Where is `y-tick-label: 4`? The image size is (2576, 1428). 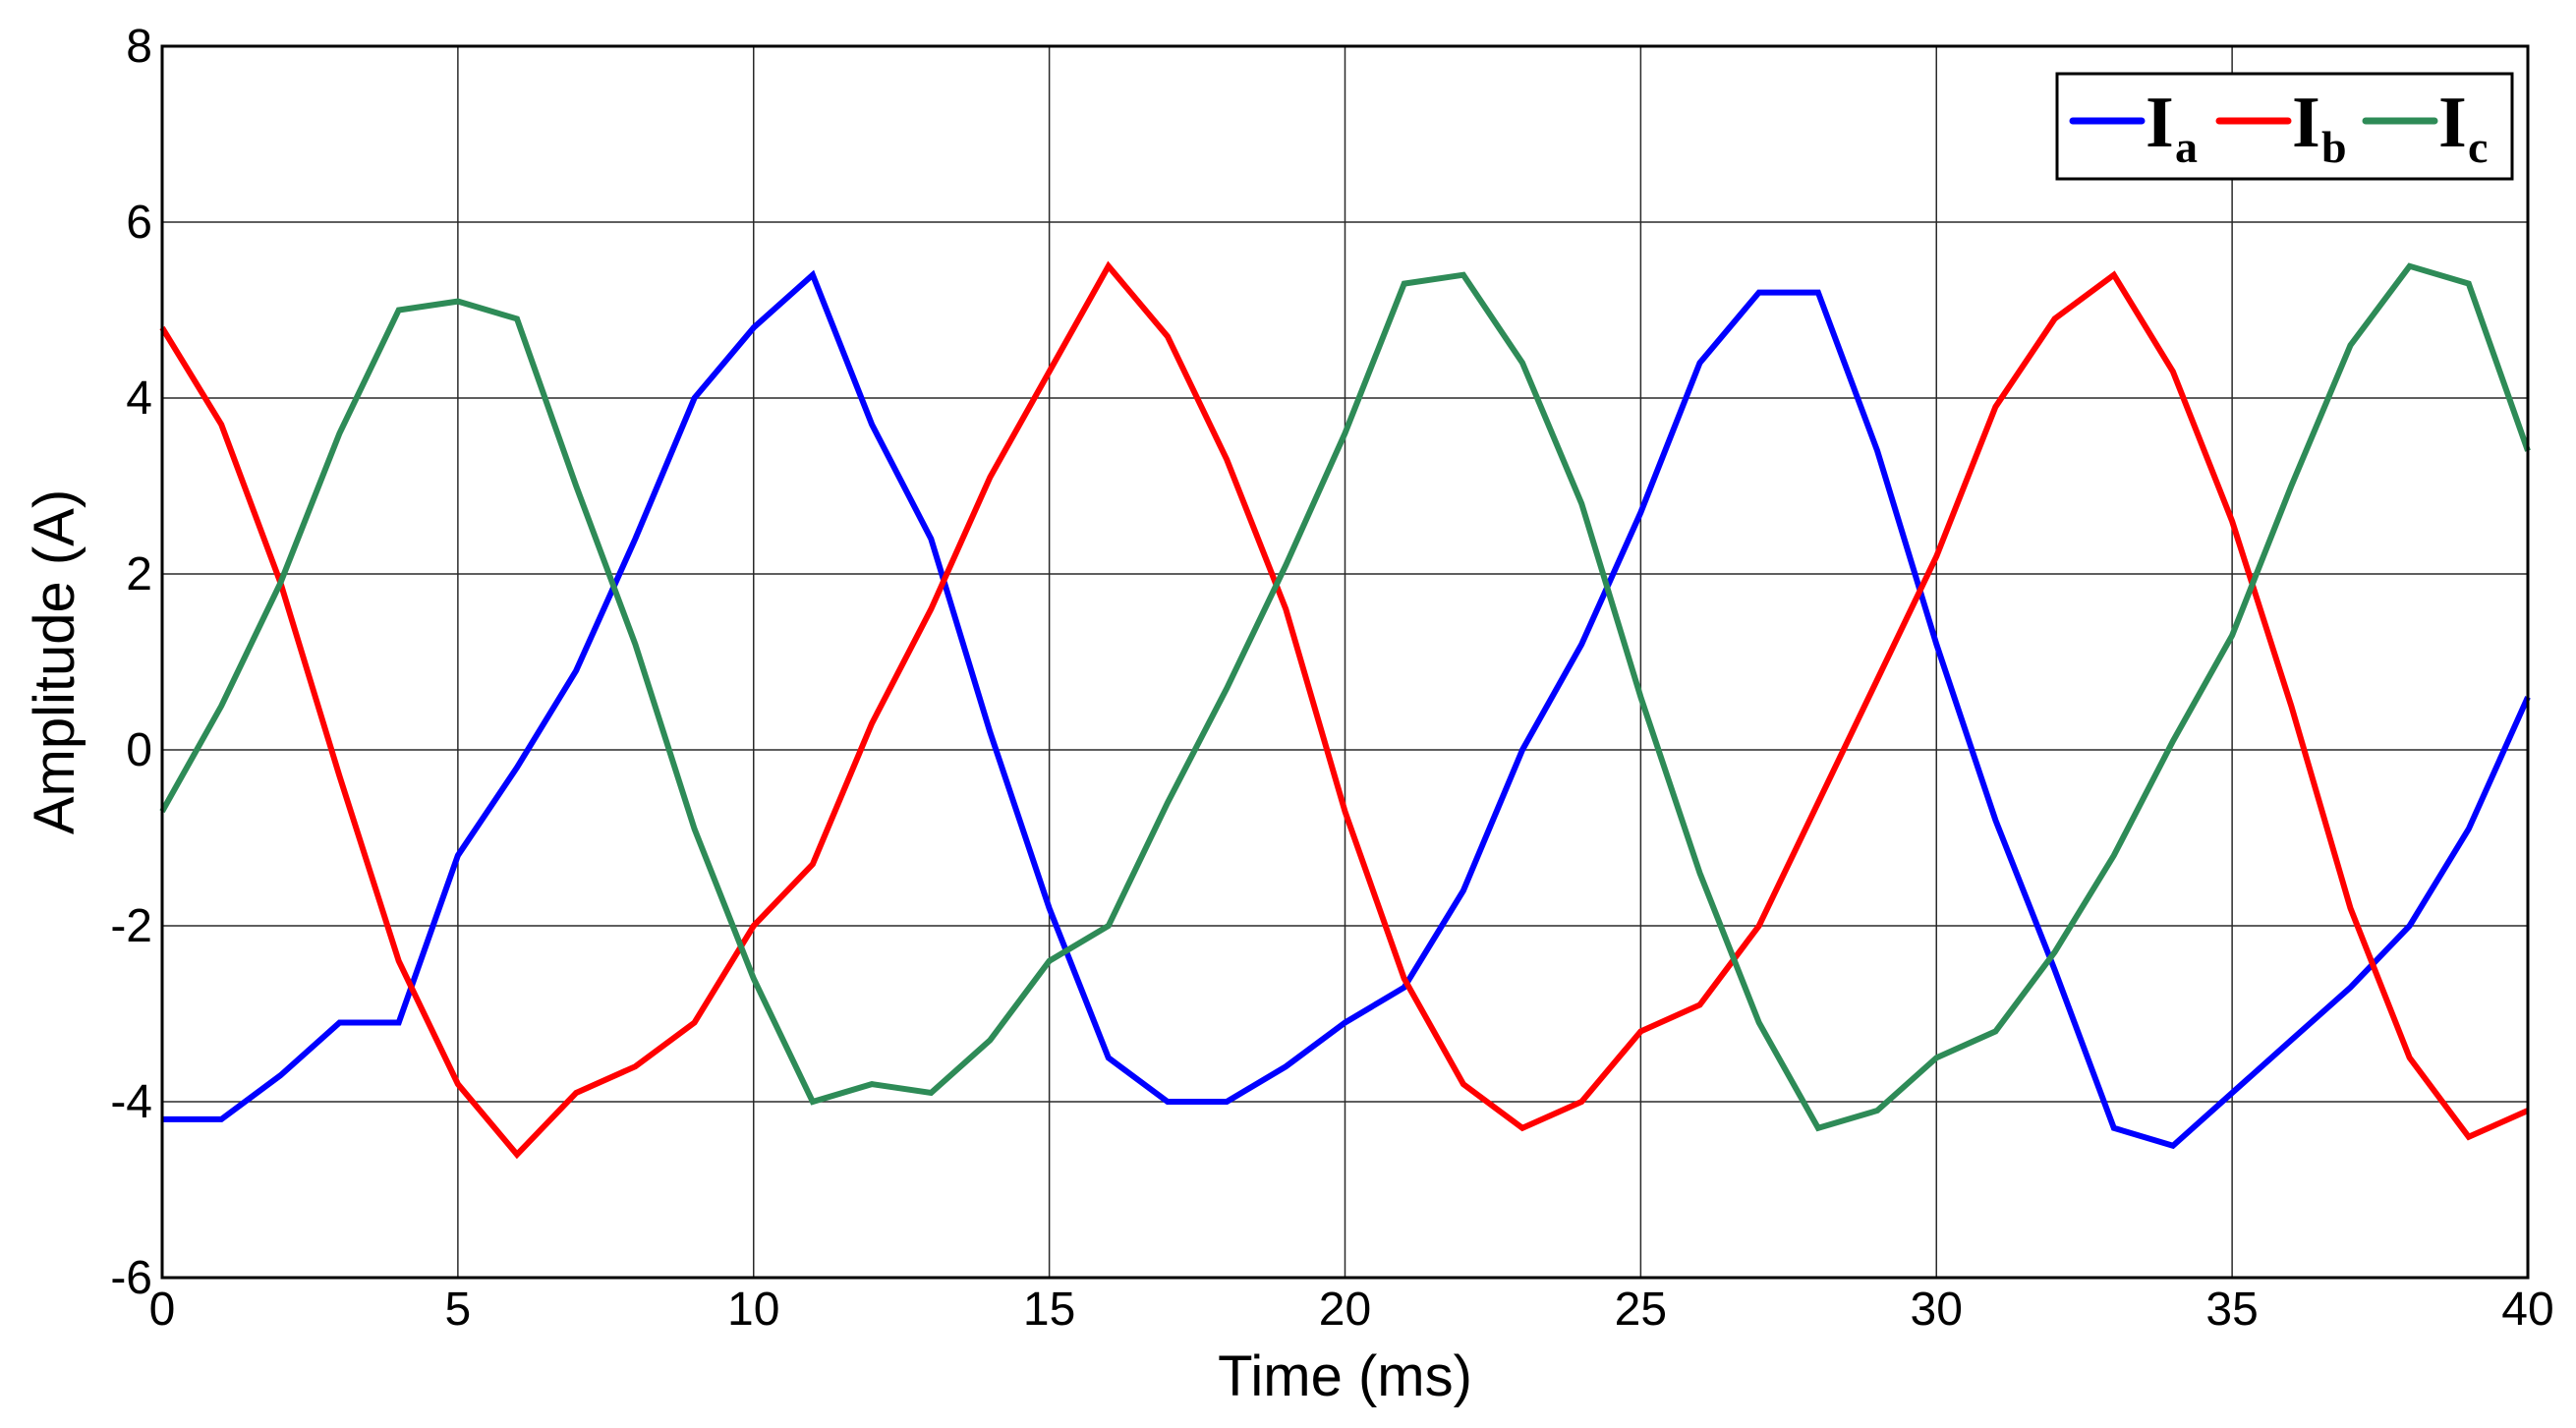 y-tick-label: 4 is located at coordinates (139, 398).